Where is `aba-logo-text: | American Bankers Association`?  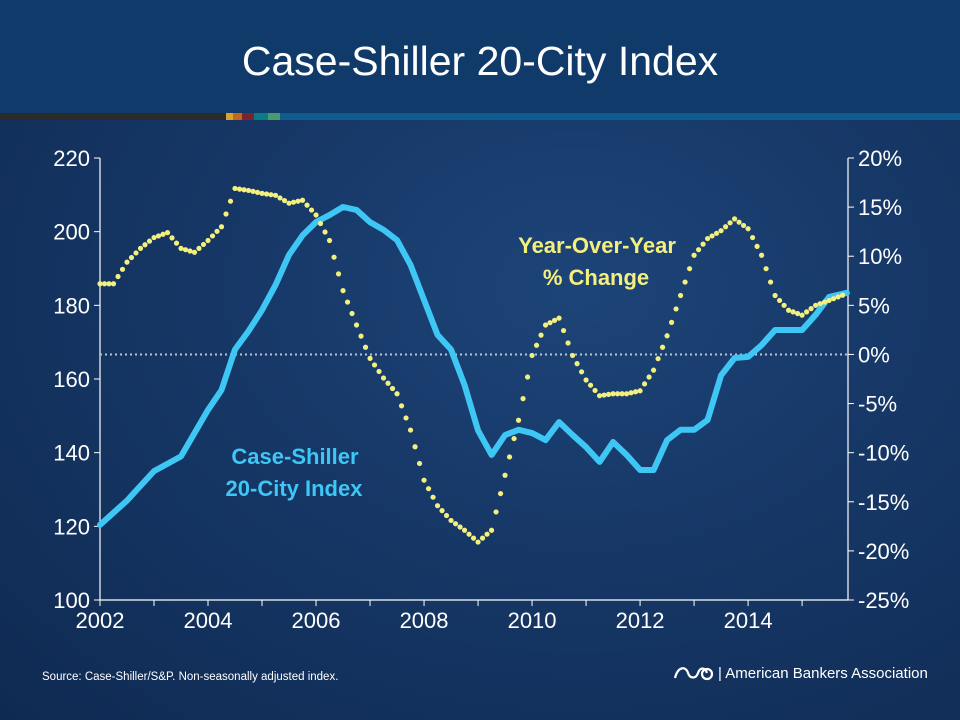
aba-logo-text: | American Bankers Association is located at coordinates (823, 673).